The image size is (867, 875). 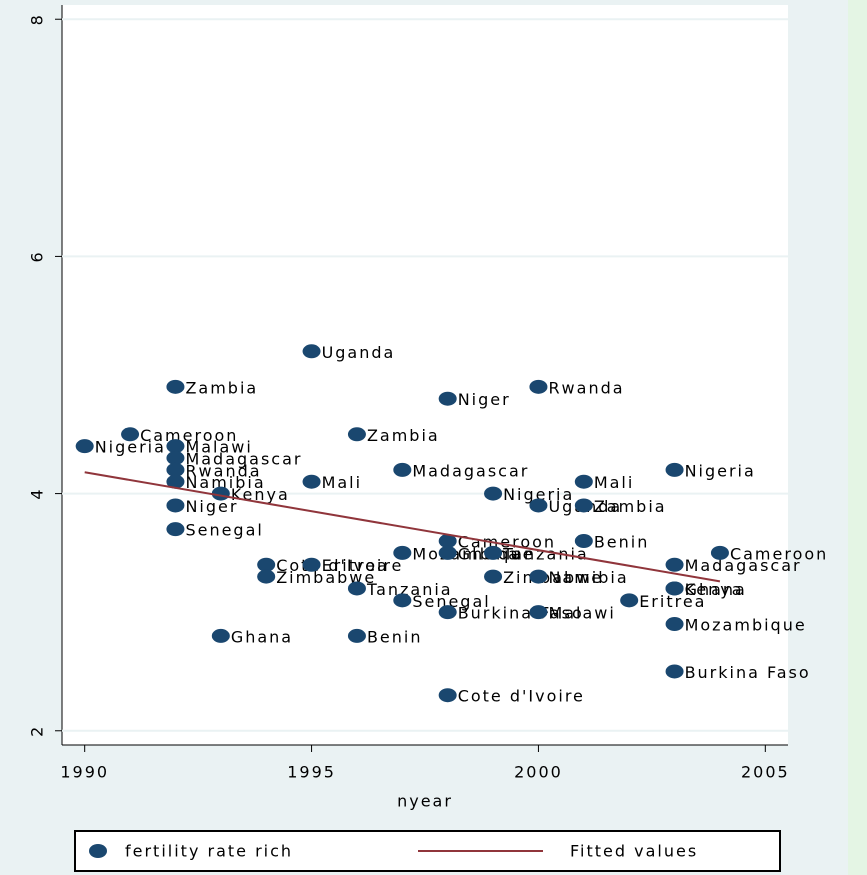 I want to click on x-tick-label: 2005, so click(x=765, y=772).